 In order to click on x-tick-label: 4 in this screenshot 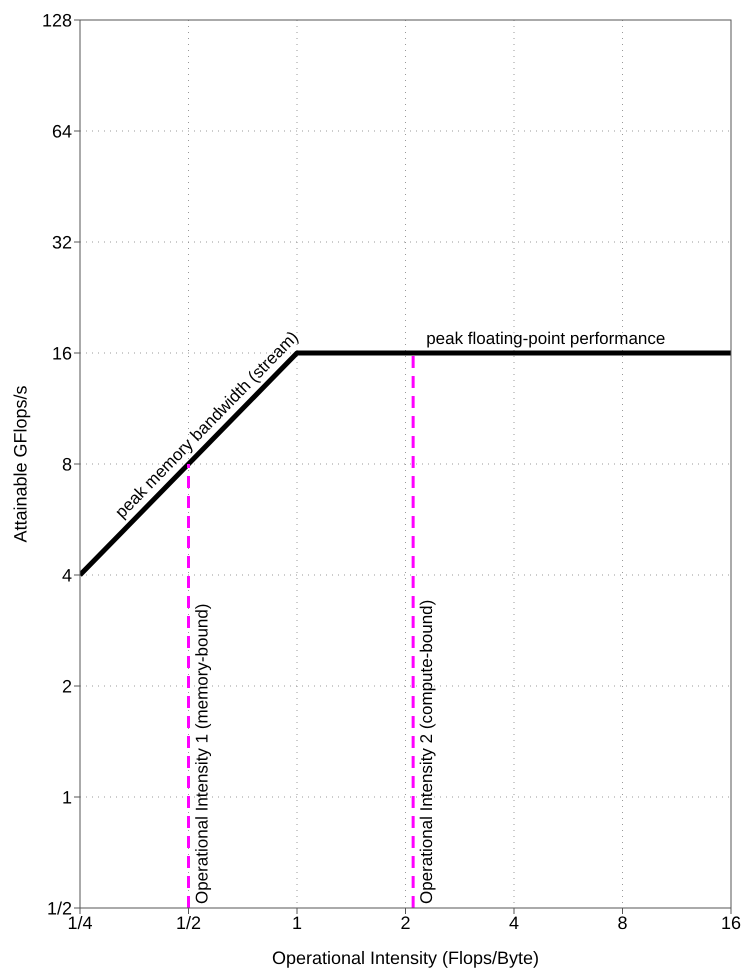, I will do `click(514, 922)`.